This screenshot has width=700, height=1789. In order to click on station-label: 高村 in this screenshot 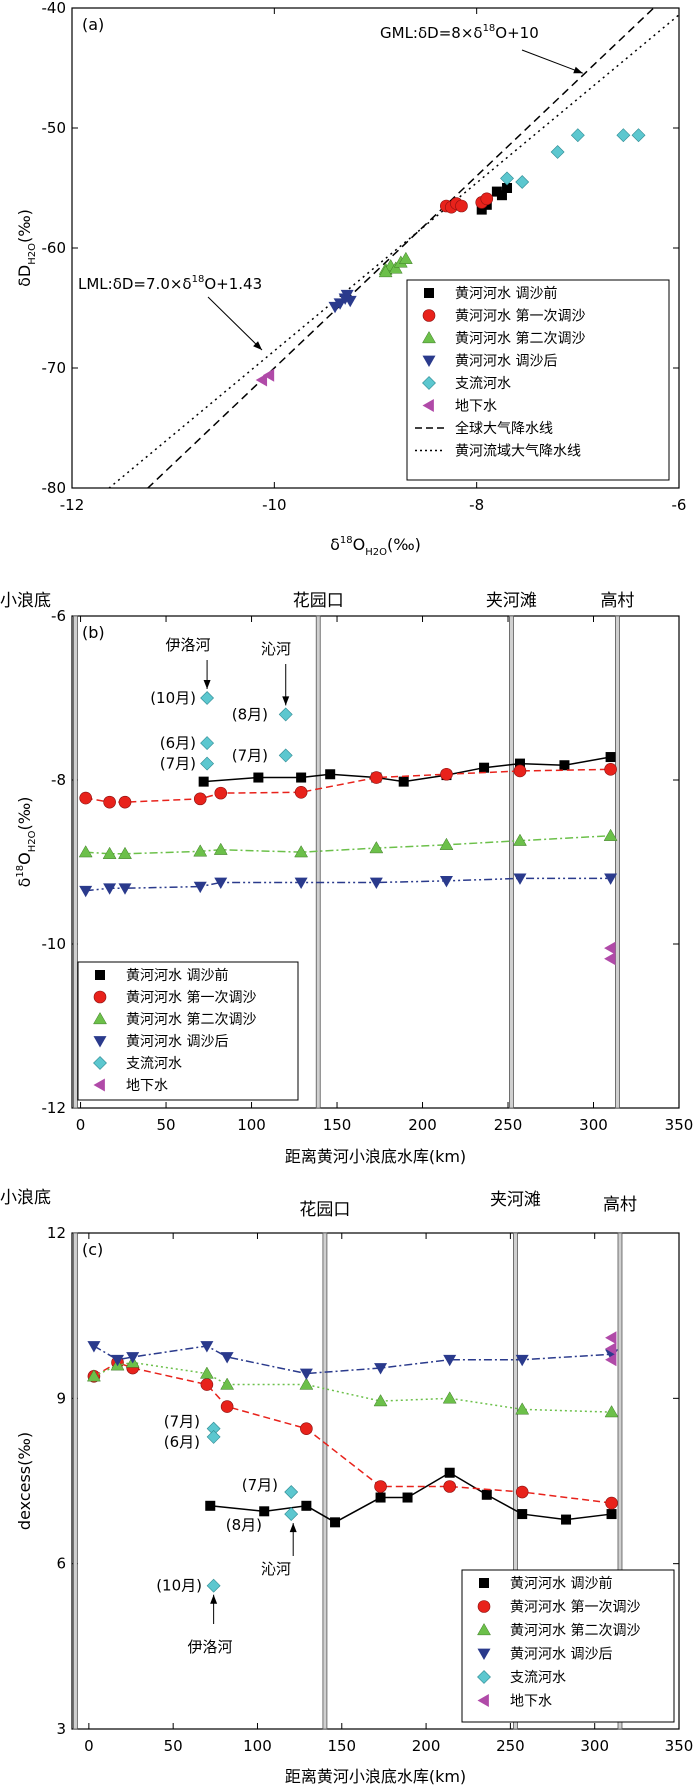, I will do `click(617, 601)`.